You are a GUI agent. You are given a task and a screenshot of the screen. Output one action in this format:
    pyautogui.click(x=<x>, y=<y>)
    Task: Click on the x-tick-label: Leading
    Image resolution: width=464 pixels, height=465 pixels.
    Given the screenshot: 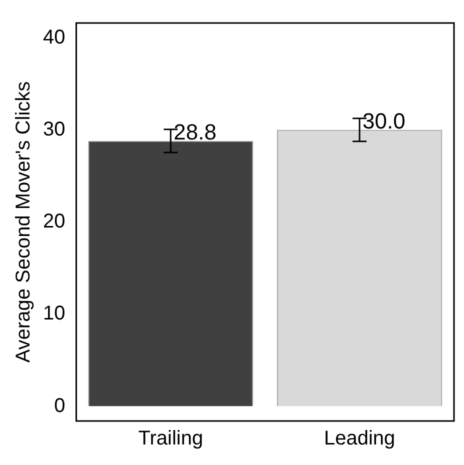 What is the action you would take?
    pyautogui.click(x=360, y=439)
    